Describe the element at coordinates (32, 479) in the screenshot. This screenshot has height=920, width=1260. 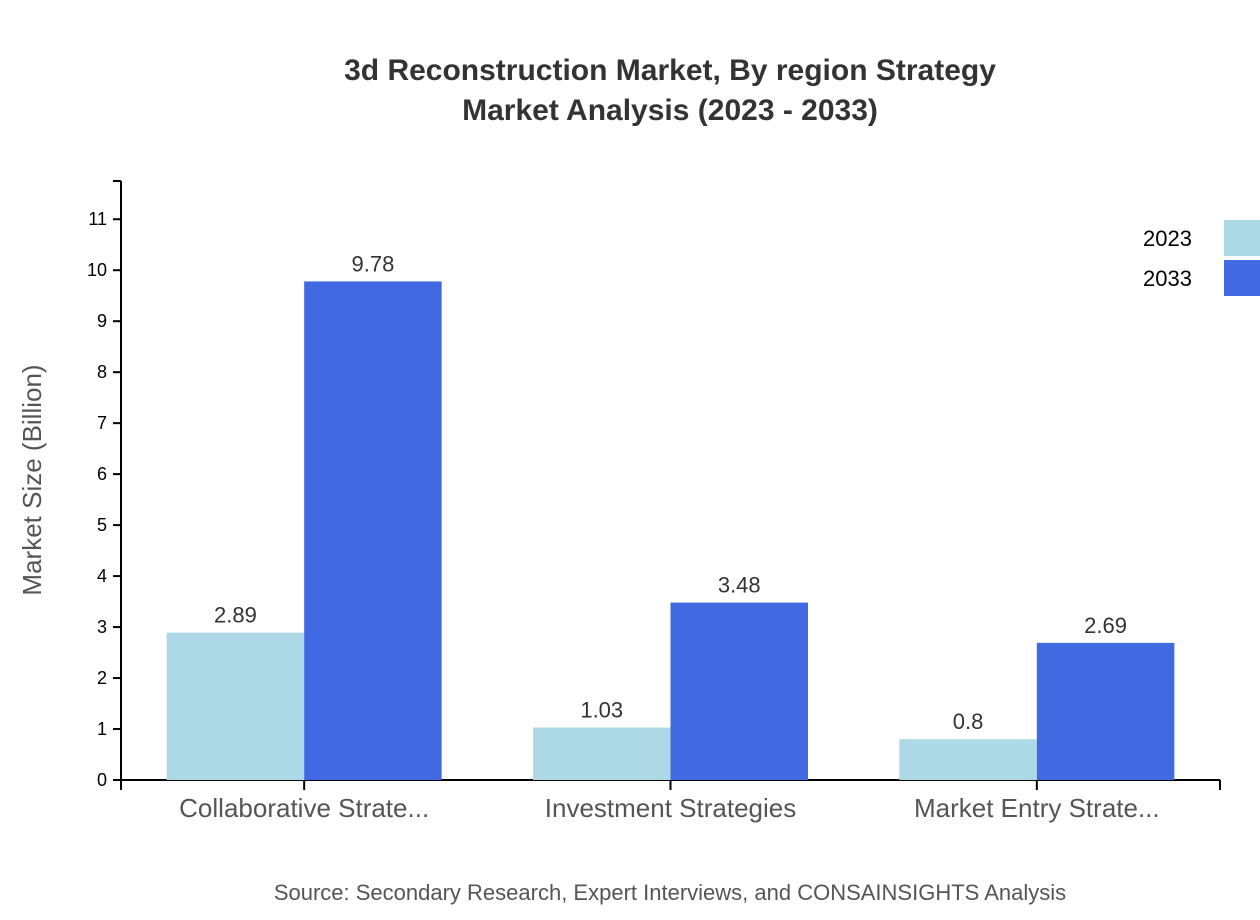
I see `y-axis-label: Market Size (Billion)` at that location.